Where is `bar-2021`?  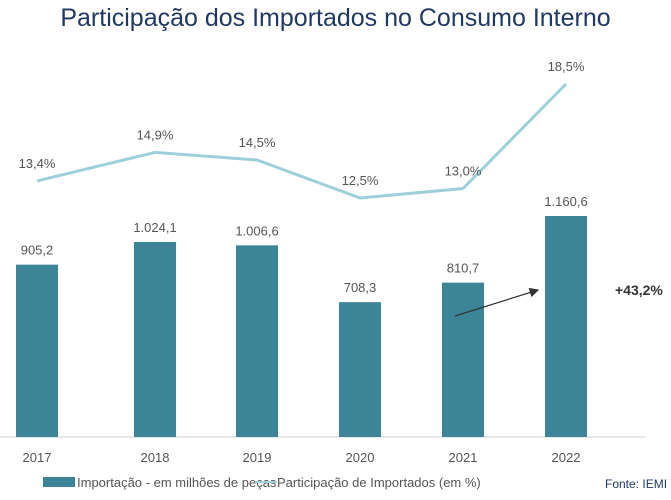
bar-2021 is located at coordinates (463, 359).